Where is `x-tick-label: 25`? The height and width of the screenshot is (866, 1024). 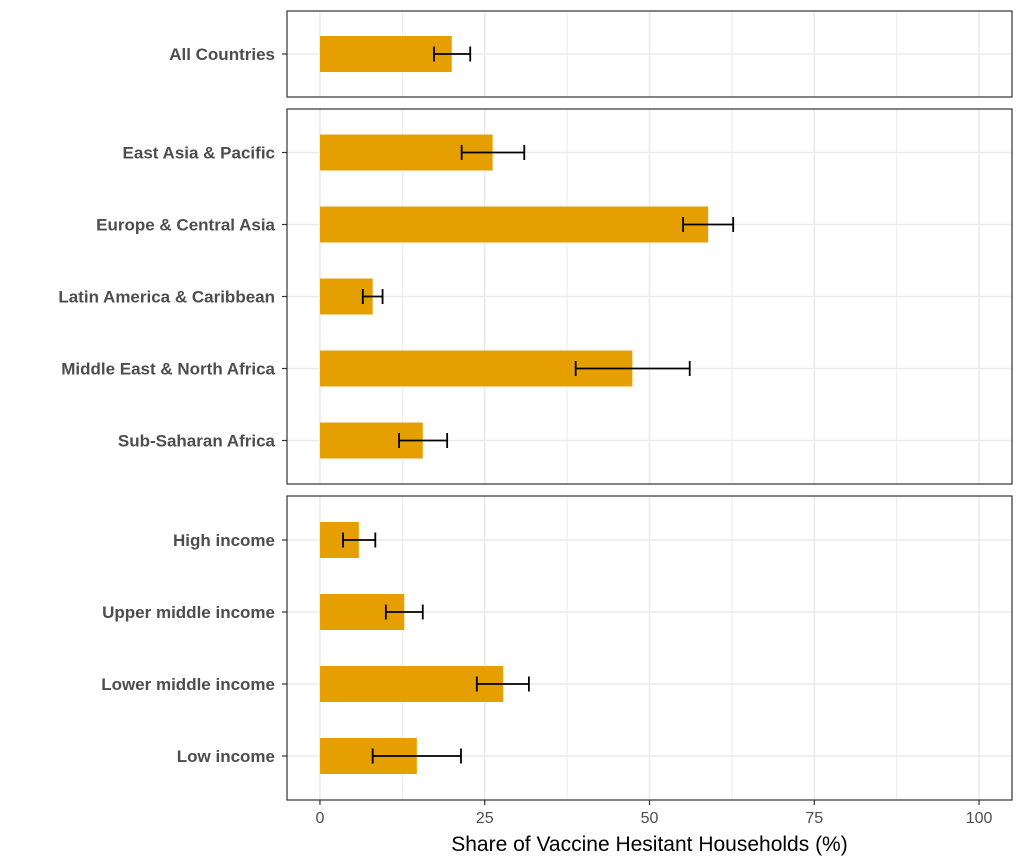 x-tick-label: 25 is located at coordinates (485, 818).